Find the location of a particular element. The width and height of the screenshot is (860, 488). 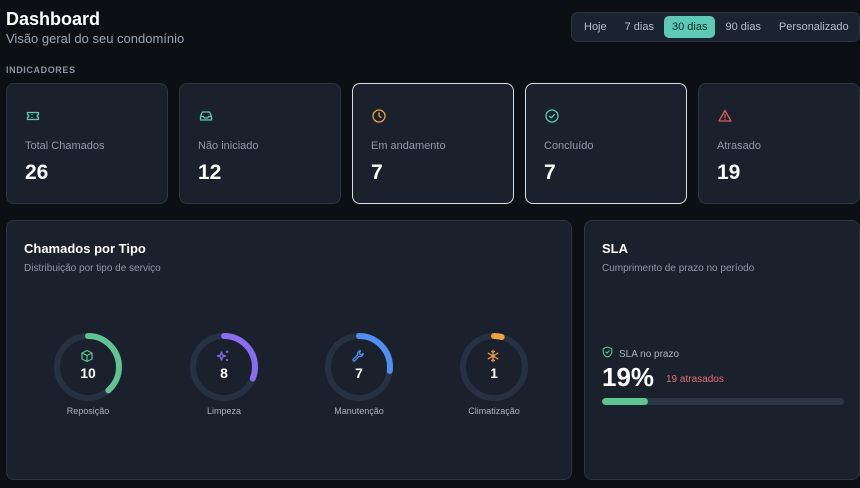

donut-climatizacao: 1 Climatização is located at coordinates (494, 376).